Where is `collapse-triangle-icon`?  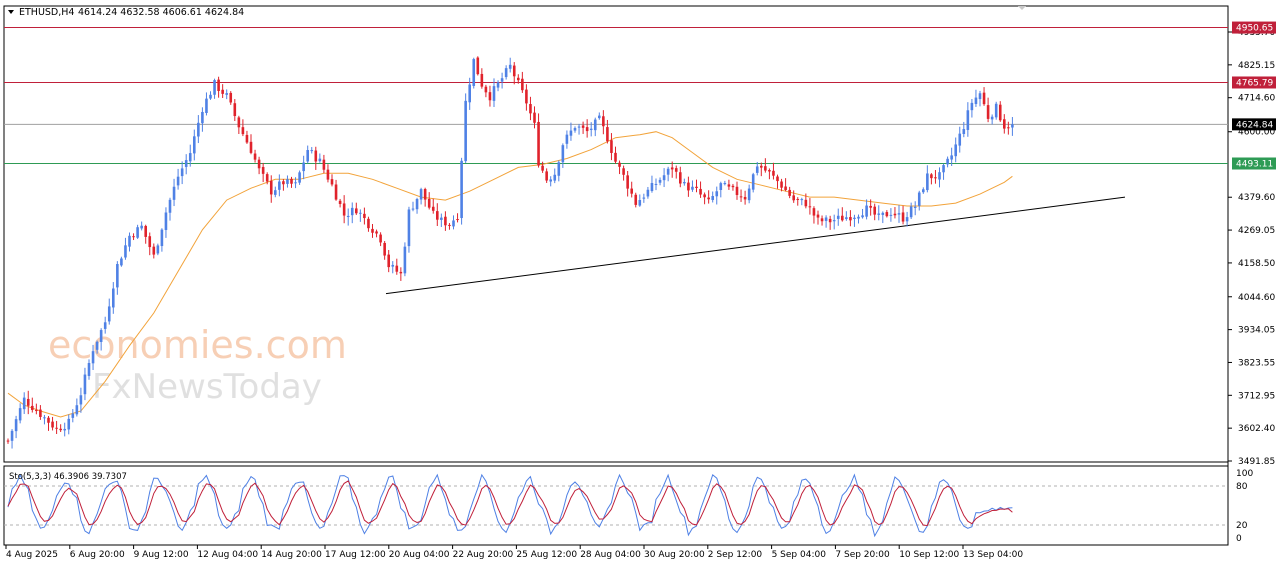
collapse-triangle-icon is located at coordinates (11, 12).